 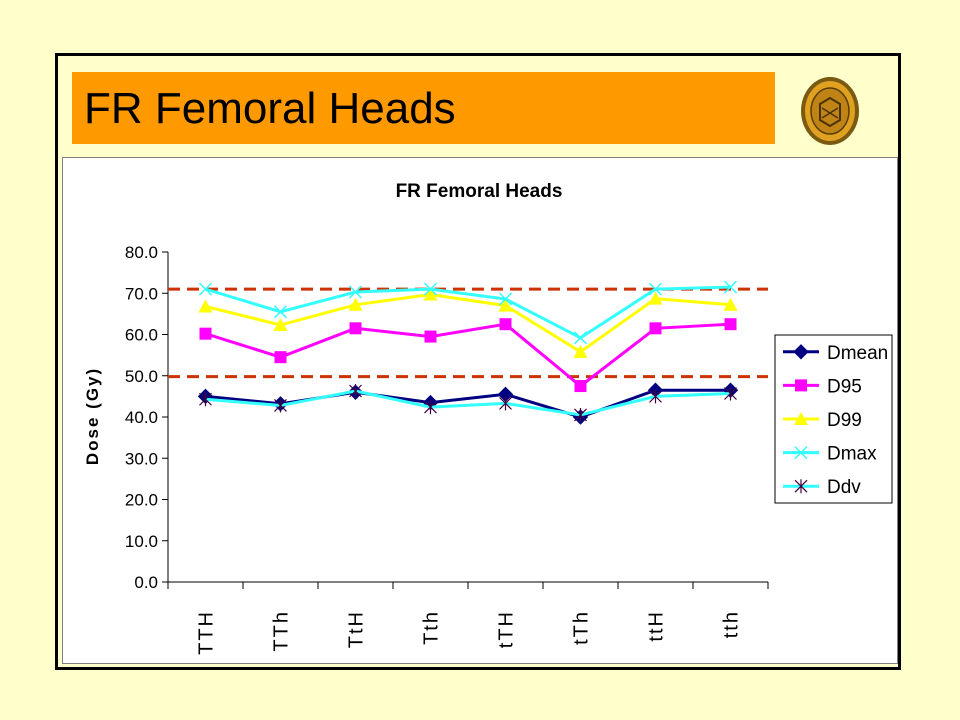 What do you see at coordinates (857, 353) in the screenshot?
I see `legend-label: Dmean` at bounding box center [857, 353].